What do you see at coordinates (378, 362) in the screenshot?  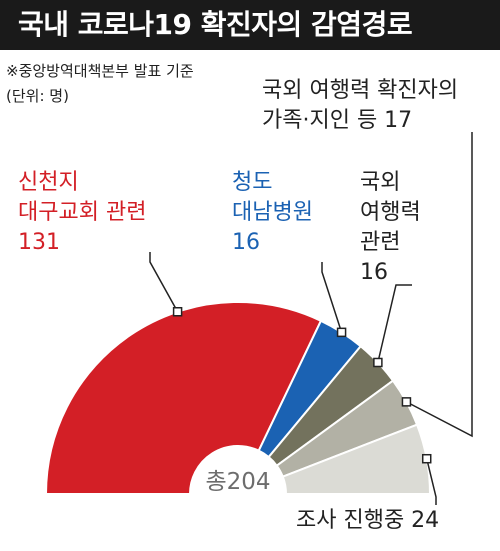 I see `leader-marker-overseas` at bounding box center [378, 362].